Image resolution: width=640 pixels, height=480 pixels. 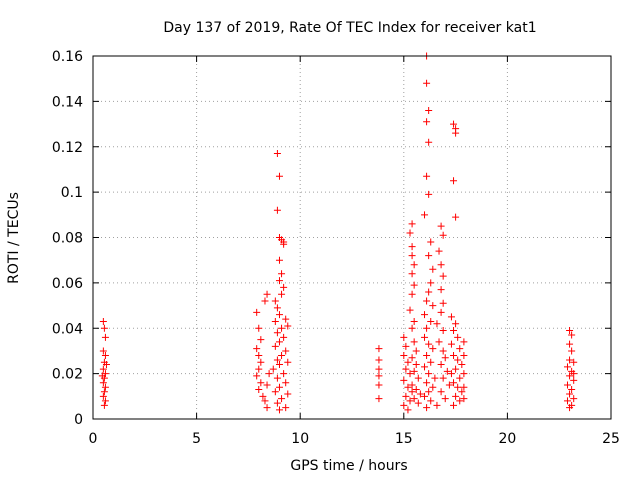 I want to click on x-tick-label: 20, so click(x=507, y=439).